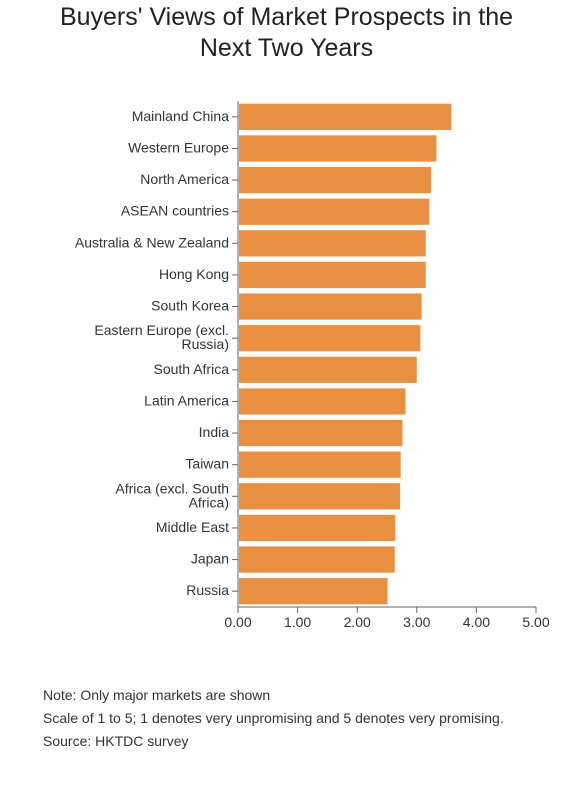  I want to click on y-tick-label: Taiwan, so click(207, 463).